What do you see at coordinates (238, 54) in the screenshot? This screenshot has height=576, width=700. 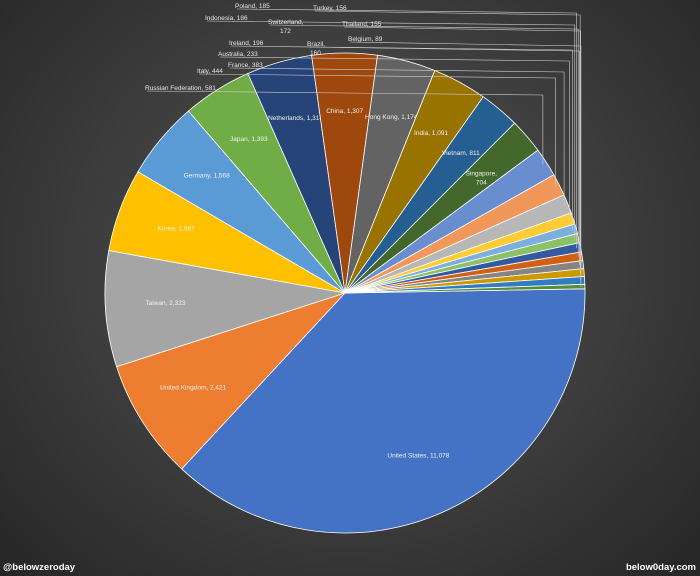 I see `slice-label-australia: Australia, 233` at bounding box center [238, 54].